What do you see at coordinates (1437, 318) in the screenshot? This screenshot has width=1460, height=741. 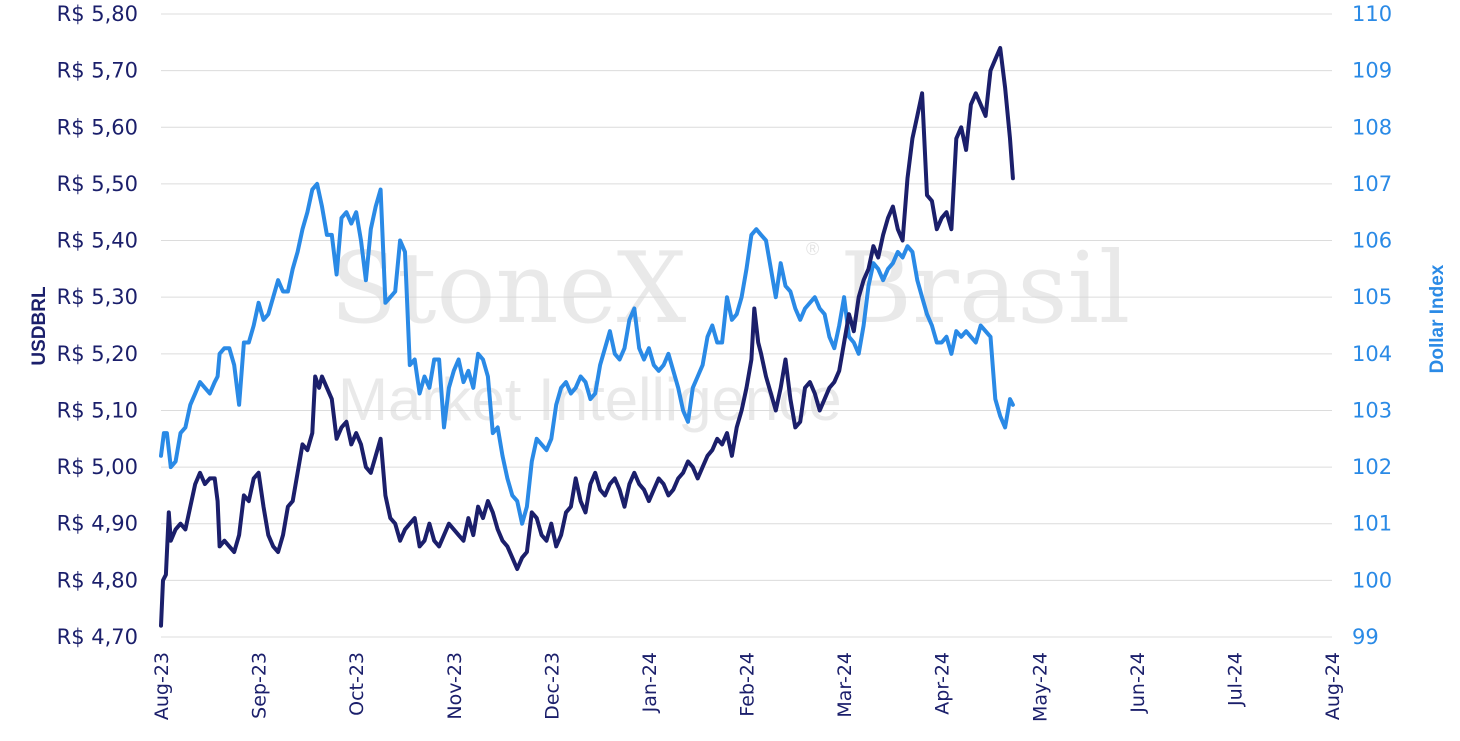 I see `y-axis-right-label: Dollar Index` at bounding box center [1437, 318].